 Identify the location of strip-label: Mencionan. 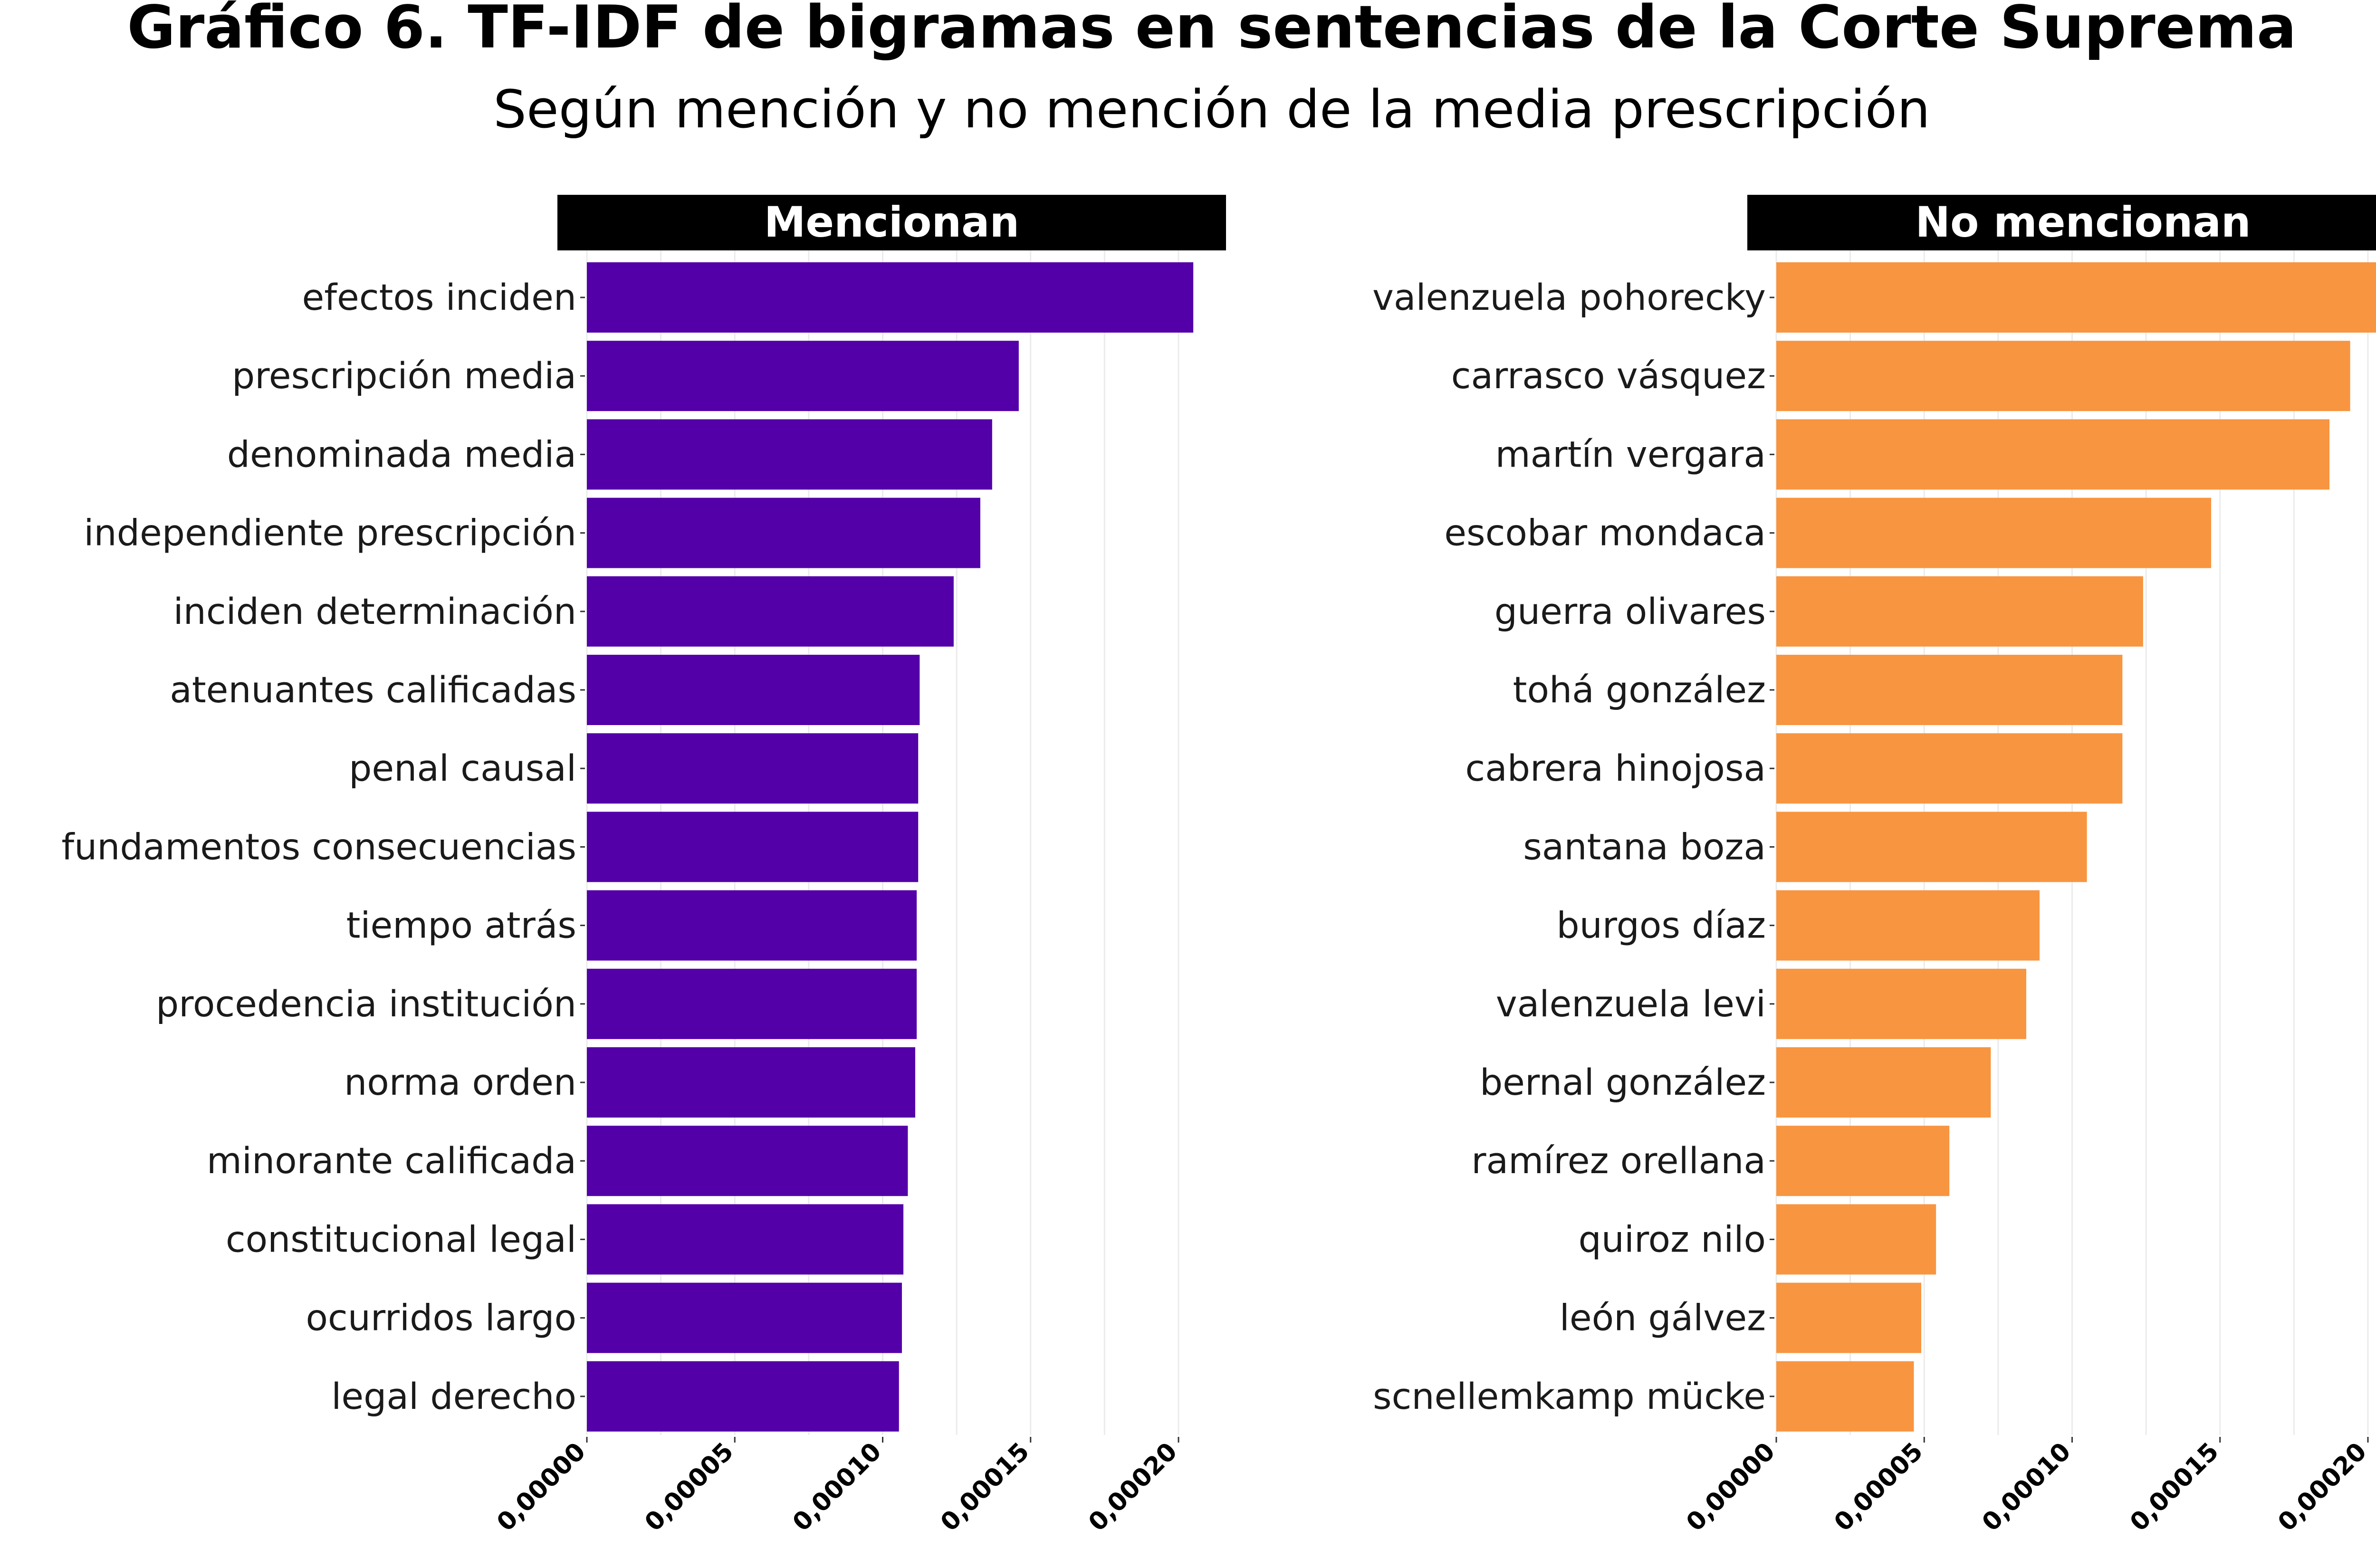
(891, 223).